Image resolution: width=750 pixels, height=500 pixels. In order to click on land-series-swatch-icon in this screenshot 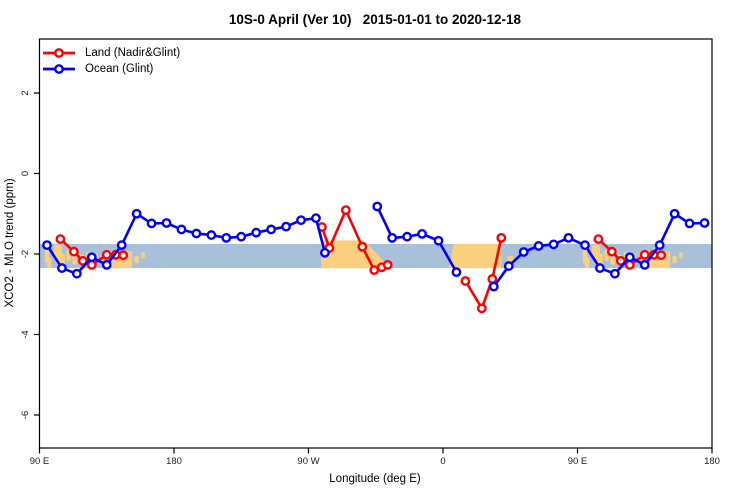, I will do `click(59, 53)`.